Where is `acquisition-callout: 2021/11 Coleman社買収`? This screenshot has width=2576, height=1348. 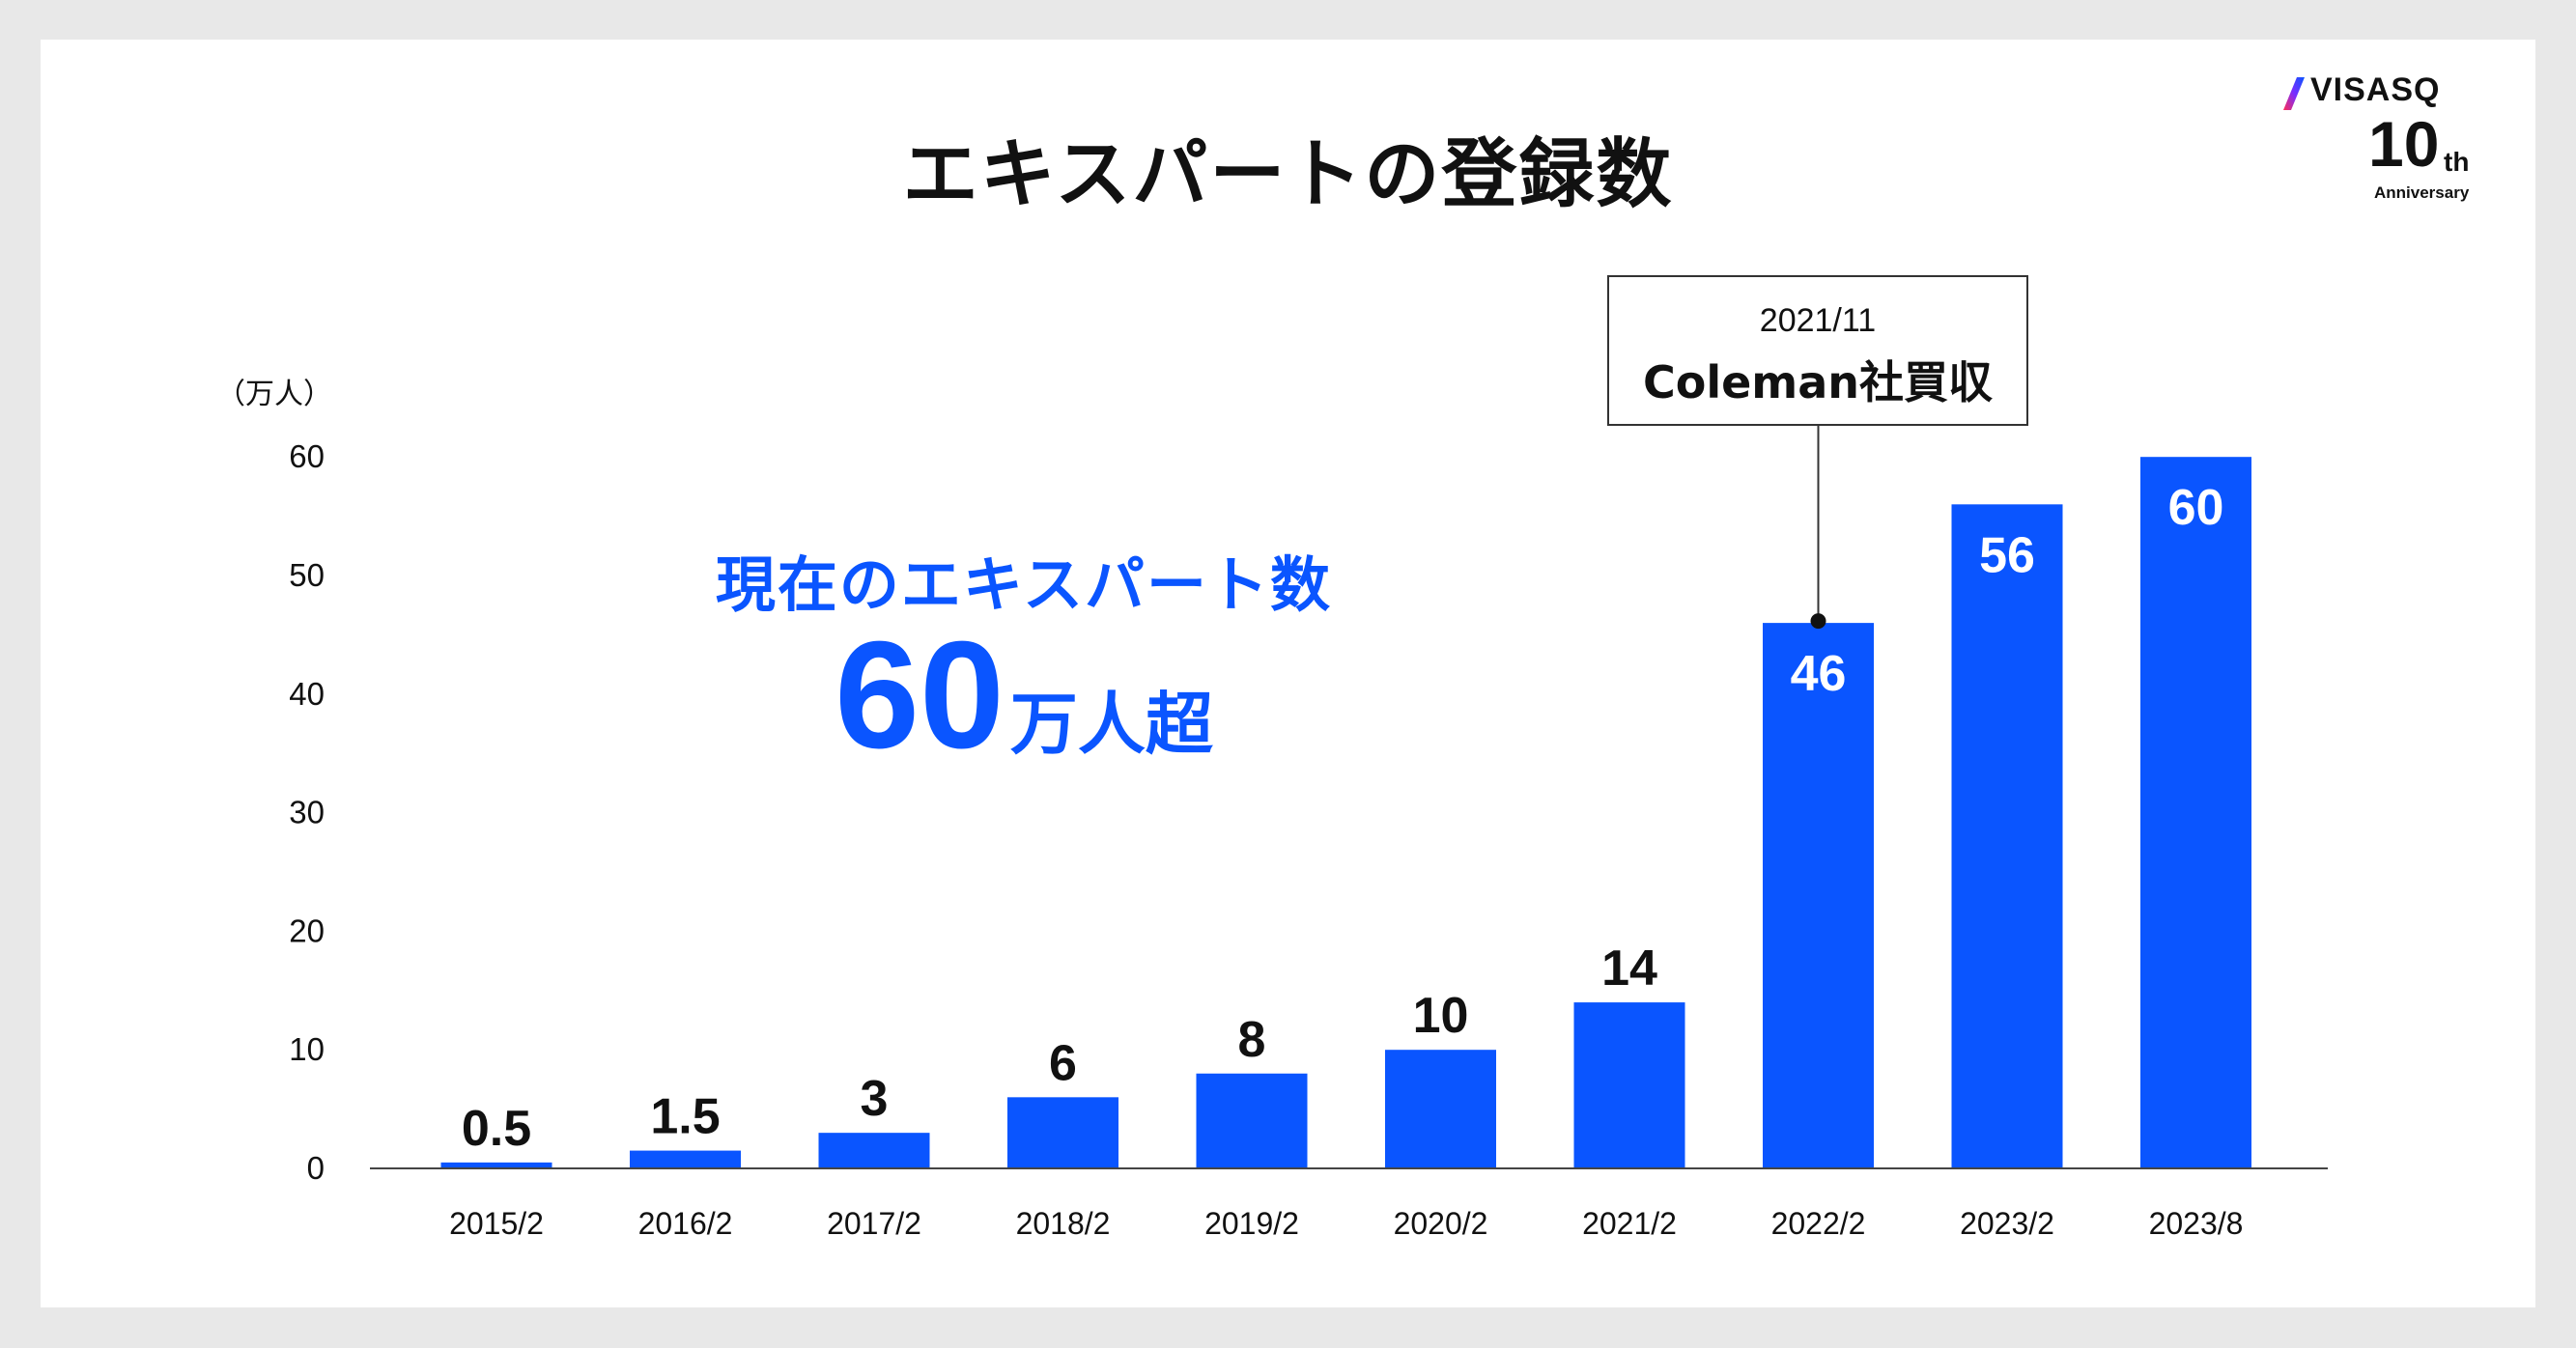
acquisition-callout: 2021/11 Coleman社買収 is located at coordinates (1817, 350).